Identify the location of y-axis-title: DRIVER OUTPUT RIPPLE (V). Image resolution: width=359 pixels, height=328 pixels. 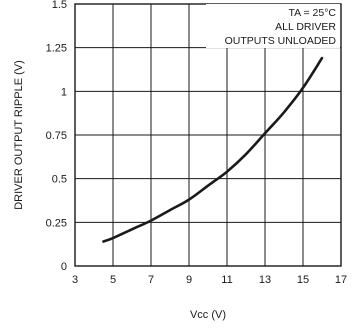
(19, 135).